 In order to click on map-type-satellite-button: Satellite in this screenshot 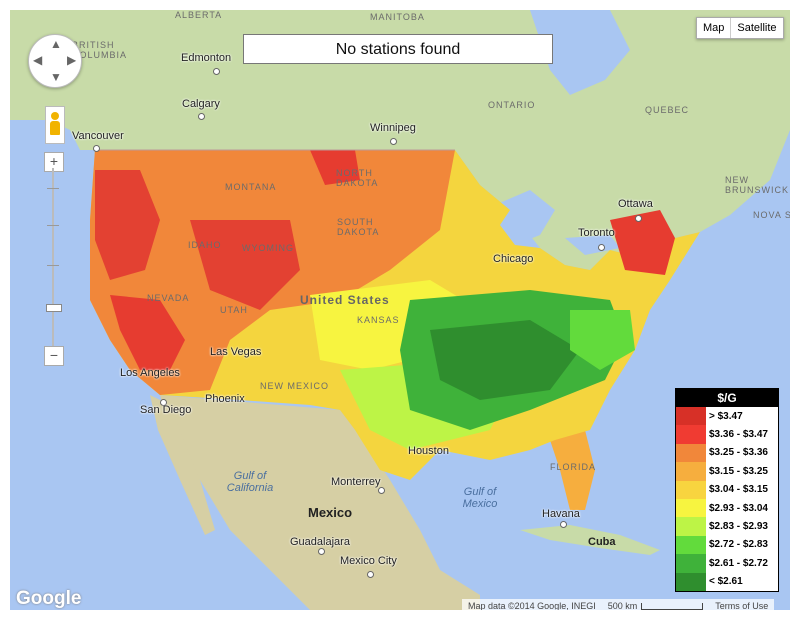, I will do `click(757, 28)`.